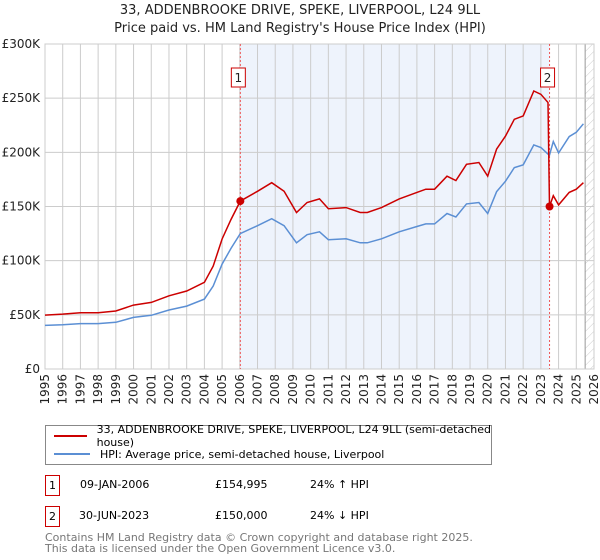 Image resolution: width=600 pixels, height=560 pixels. I want to click on x-tick-label: 2002, so click(169, 389).